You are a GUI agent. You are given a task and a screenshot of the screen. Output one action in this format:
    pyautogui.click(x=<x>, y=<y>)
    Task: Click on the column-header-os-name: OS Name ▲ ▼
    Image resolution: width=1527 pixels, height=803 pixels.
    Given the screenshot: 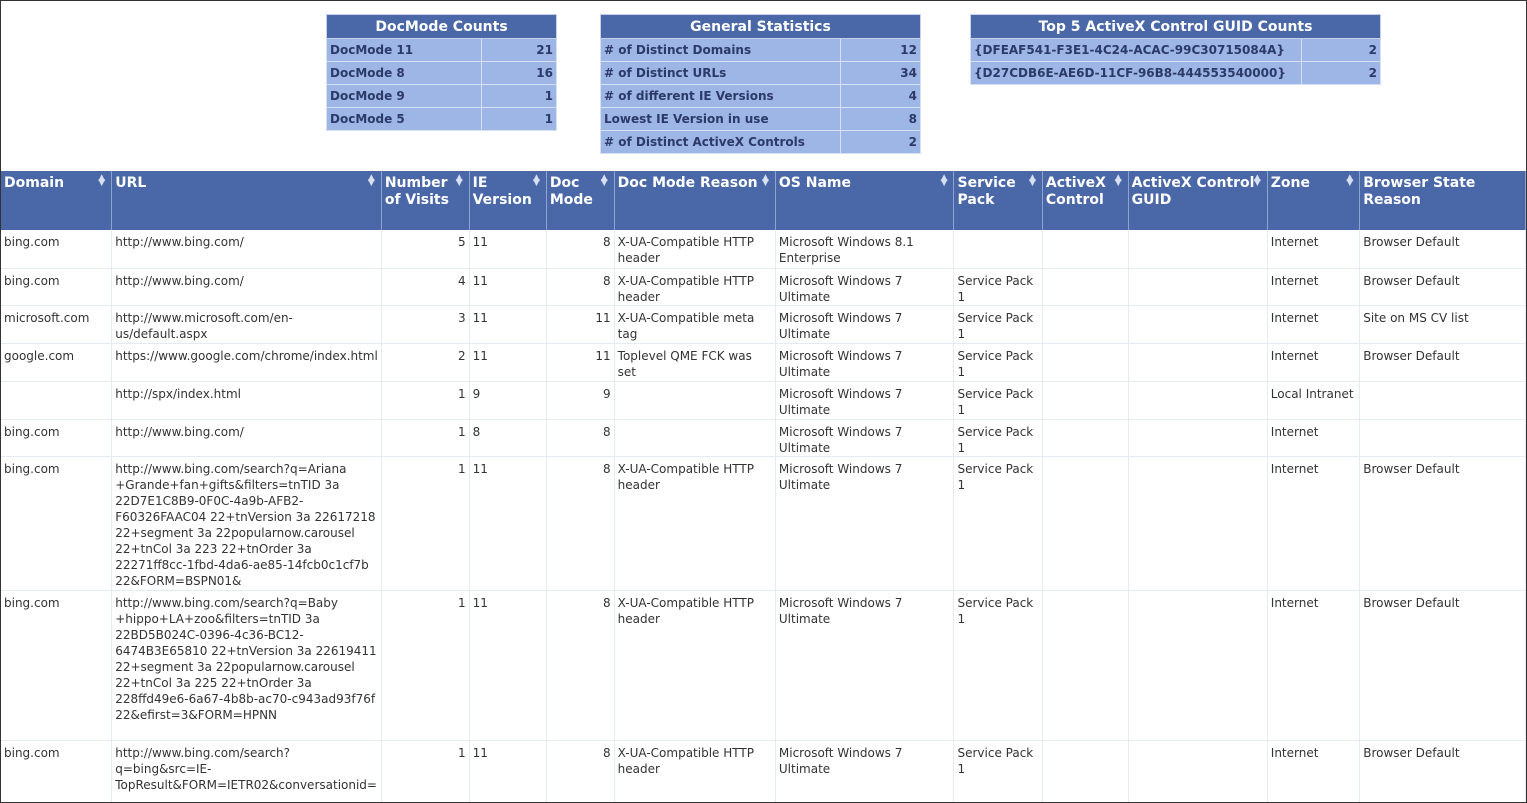 What is the action you would take?
    pyautogui.click(x=865, y=200)
    